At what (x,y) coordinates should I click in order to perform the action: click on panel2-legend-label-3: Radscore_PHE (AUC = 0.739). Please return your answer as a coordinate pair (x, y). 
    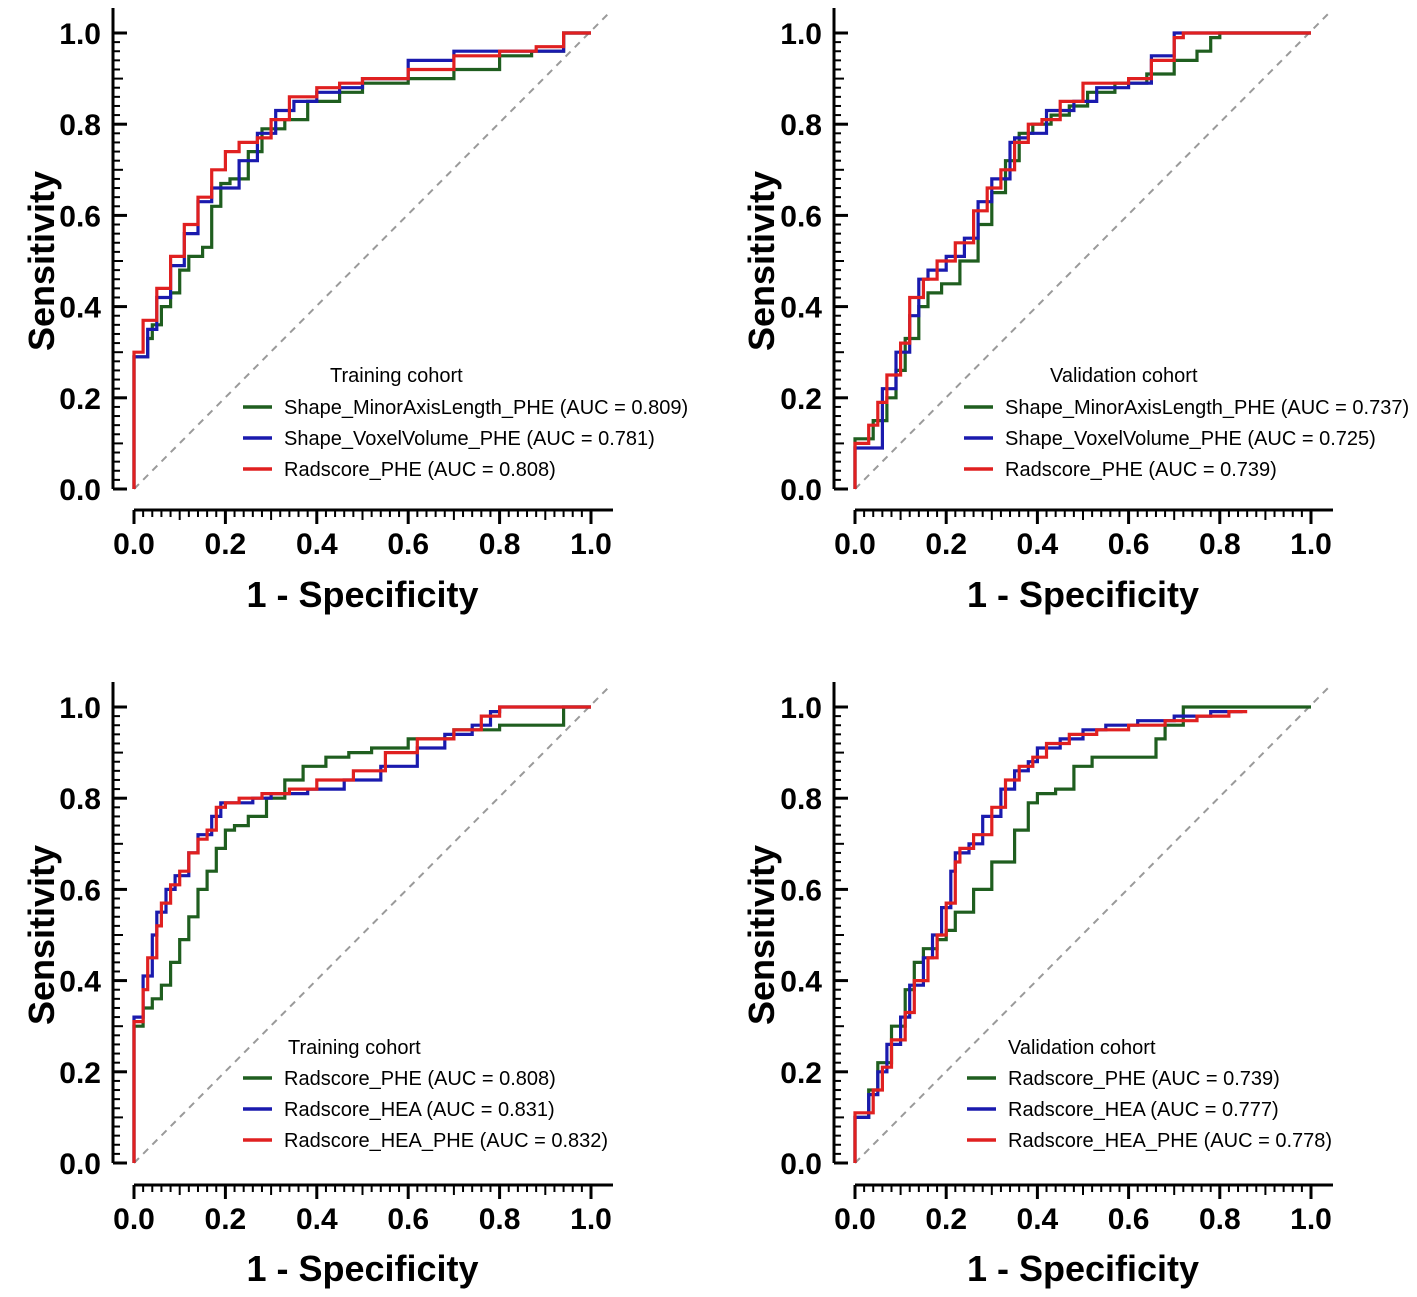
    Looking at the image, I should click on (1141, 470).